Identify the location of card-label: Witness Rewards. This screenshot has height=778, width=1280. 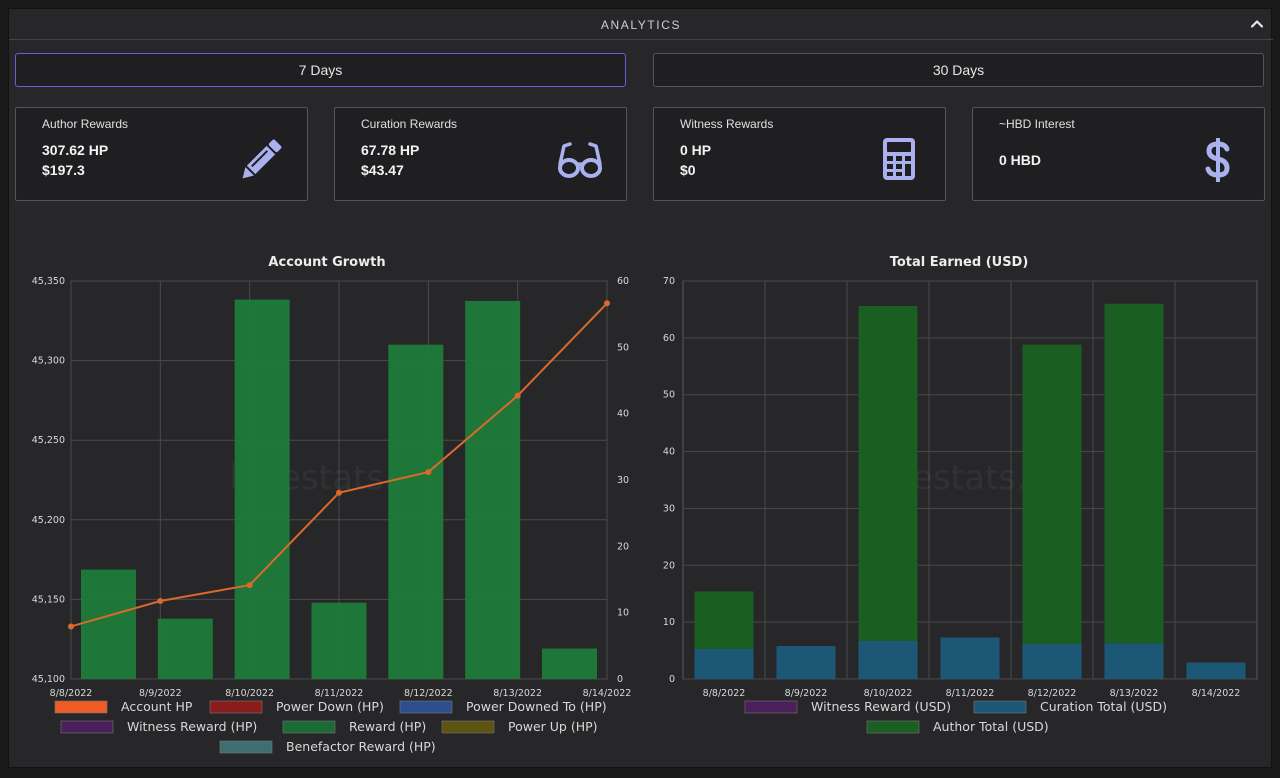
(727, 124).